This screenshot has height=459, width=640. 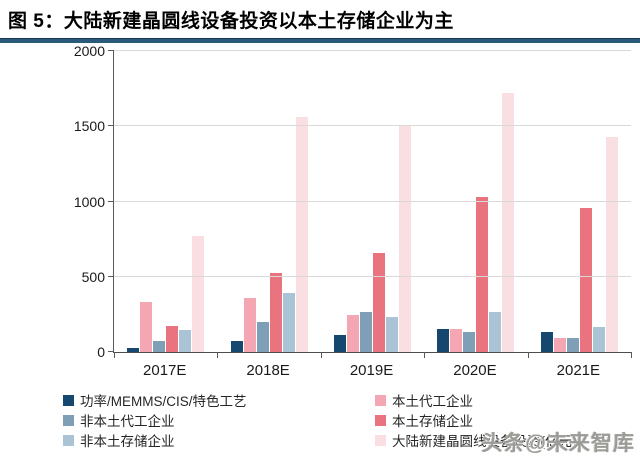 I want to click on bar-2019E-本土存储企业, so click(x=379, y=302).